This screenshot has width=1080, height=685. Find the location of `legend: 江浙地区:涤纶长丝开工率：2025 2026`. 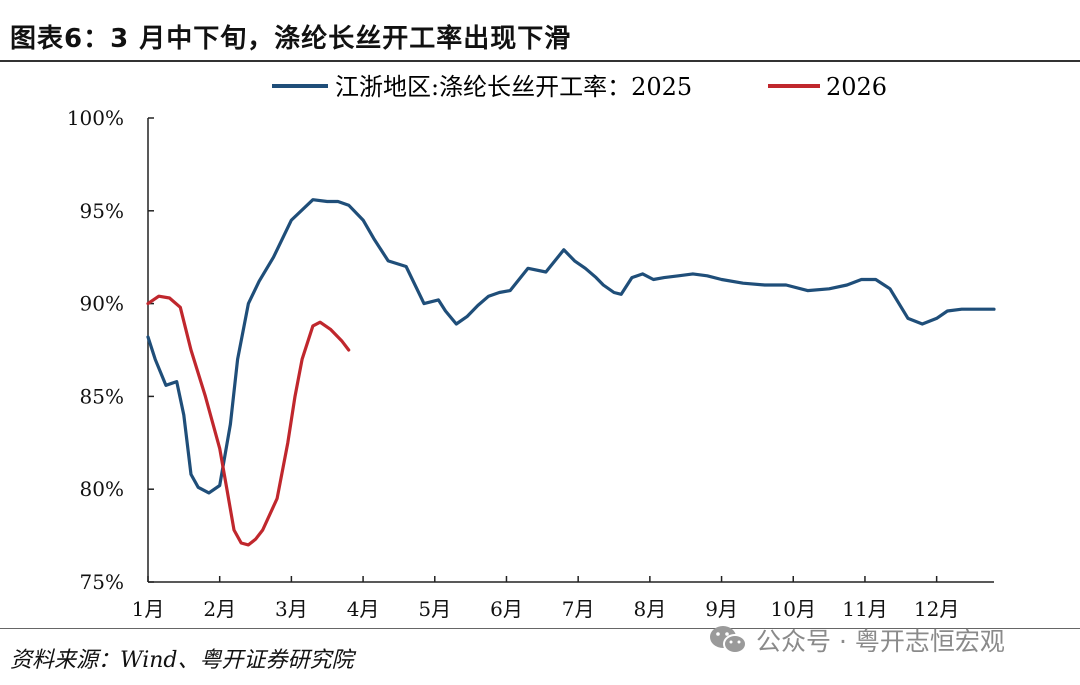

legend: 江浙地区:涤纶长丝开工率：2025 2026 is located at coordinates (579, 87).